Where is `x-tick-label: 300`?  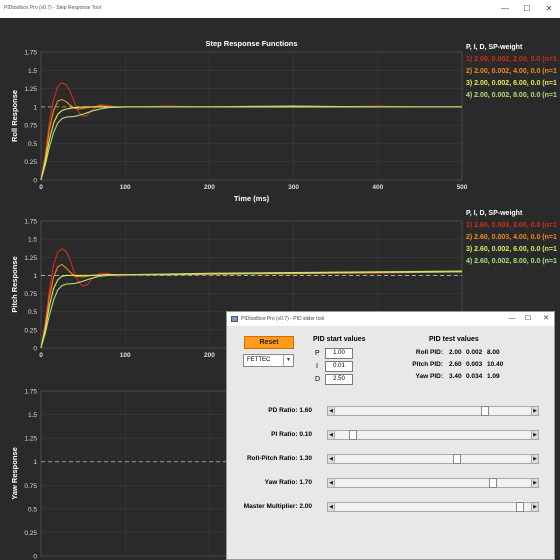
x-tick-label: 300 is located at coordinates (293, 187).